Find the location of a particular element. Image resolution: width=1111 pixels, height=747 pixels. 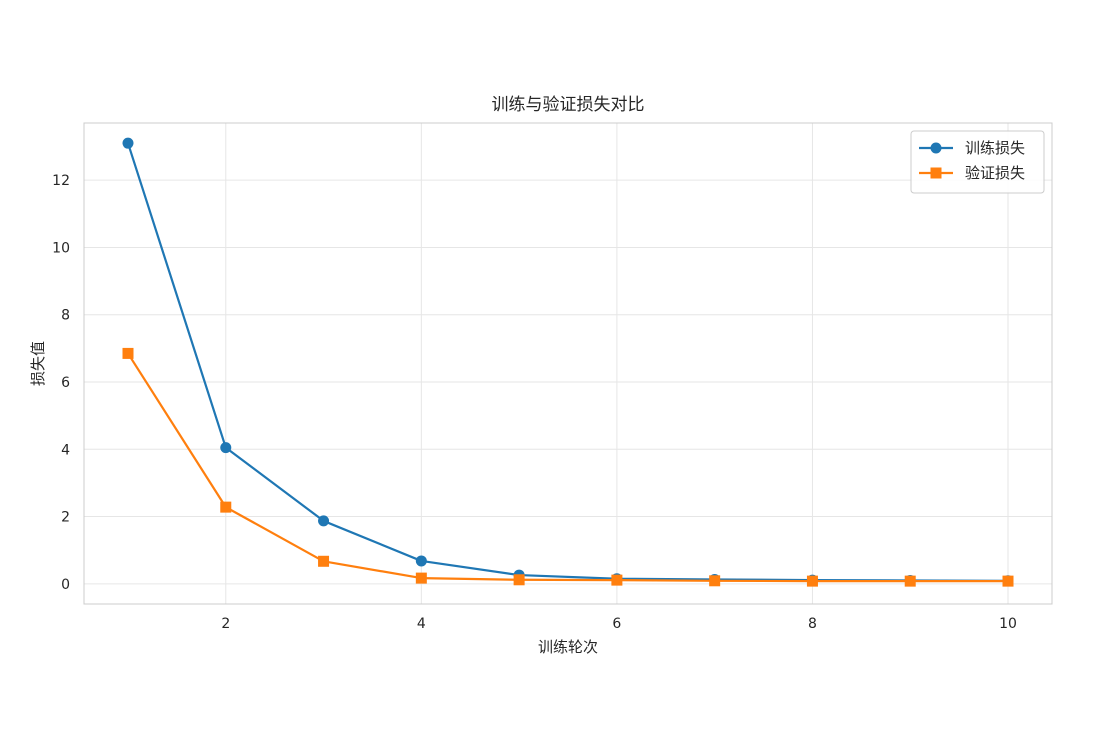

y-tick-label: 6 is located at coordinates (65, 383).